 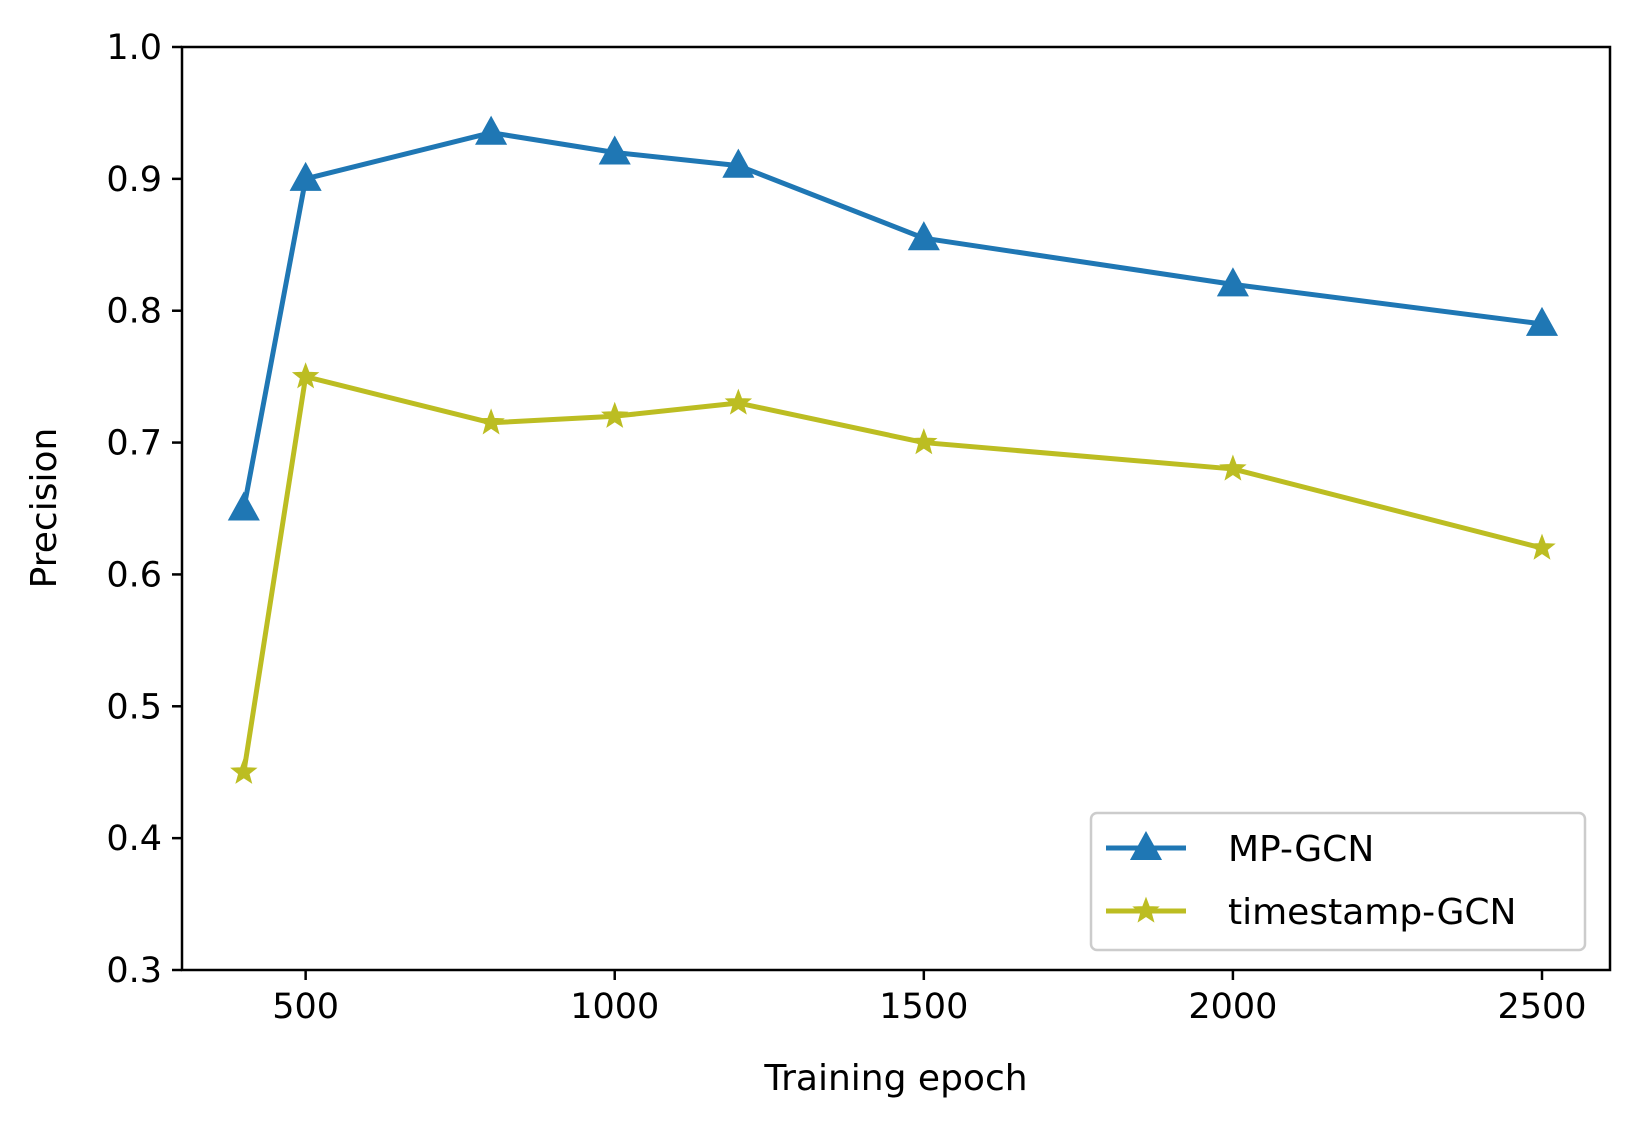 I want to click on y-tick-label: 0.4, so click(x=134, y=839).